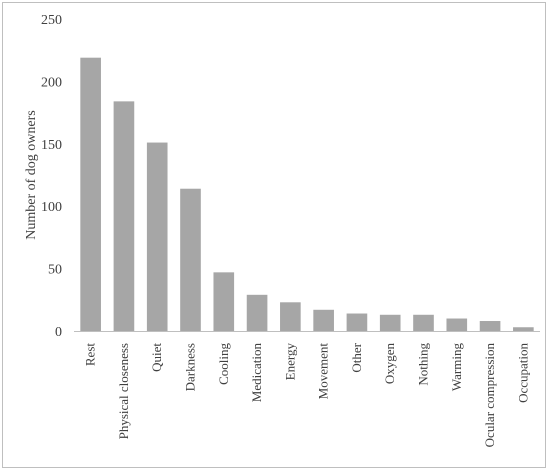 Image resolution: width=550 pixels, height=472 pixels. Describe the element at coordinates (256, 373) in the screenshot. I see `x-tick-label: Medication` at that location.